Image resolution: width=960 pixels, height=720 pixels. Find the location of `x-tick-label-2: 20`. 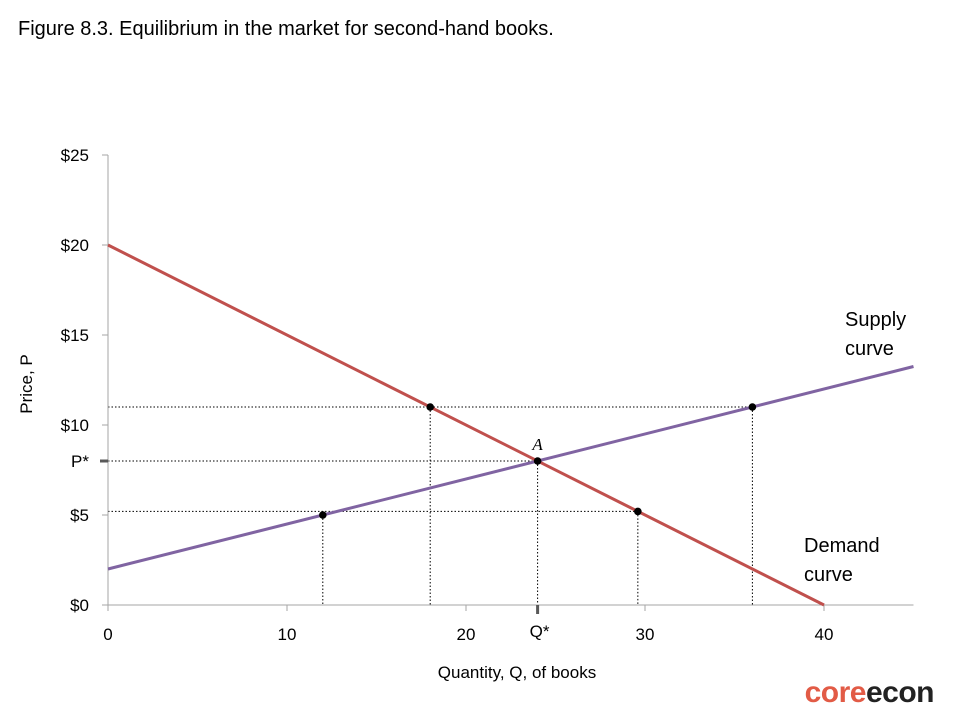

x-tick-label-2: 20 is located at coordinates (466, 634).